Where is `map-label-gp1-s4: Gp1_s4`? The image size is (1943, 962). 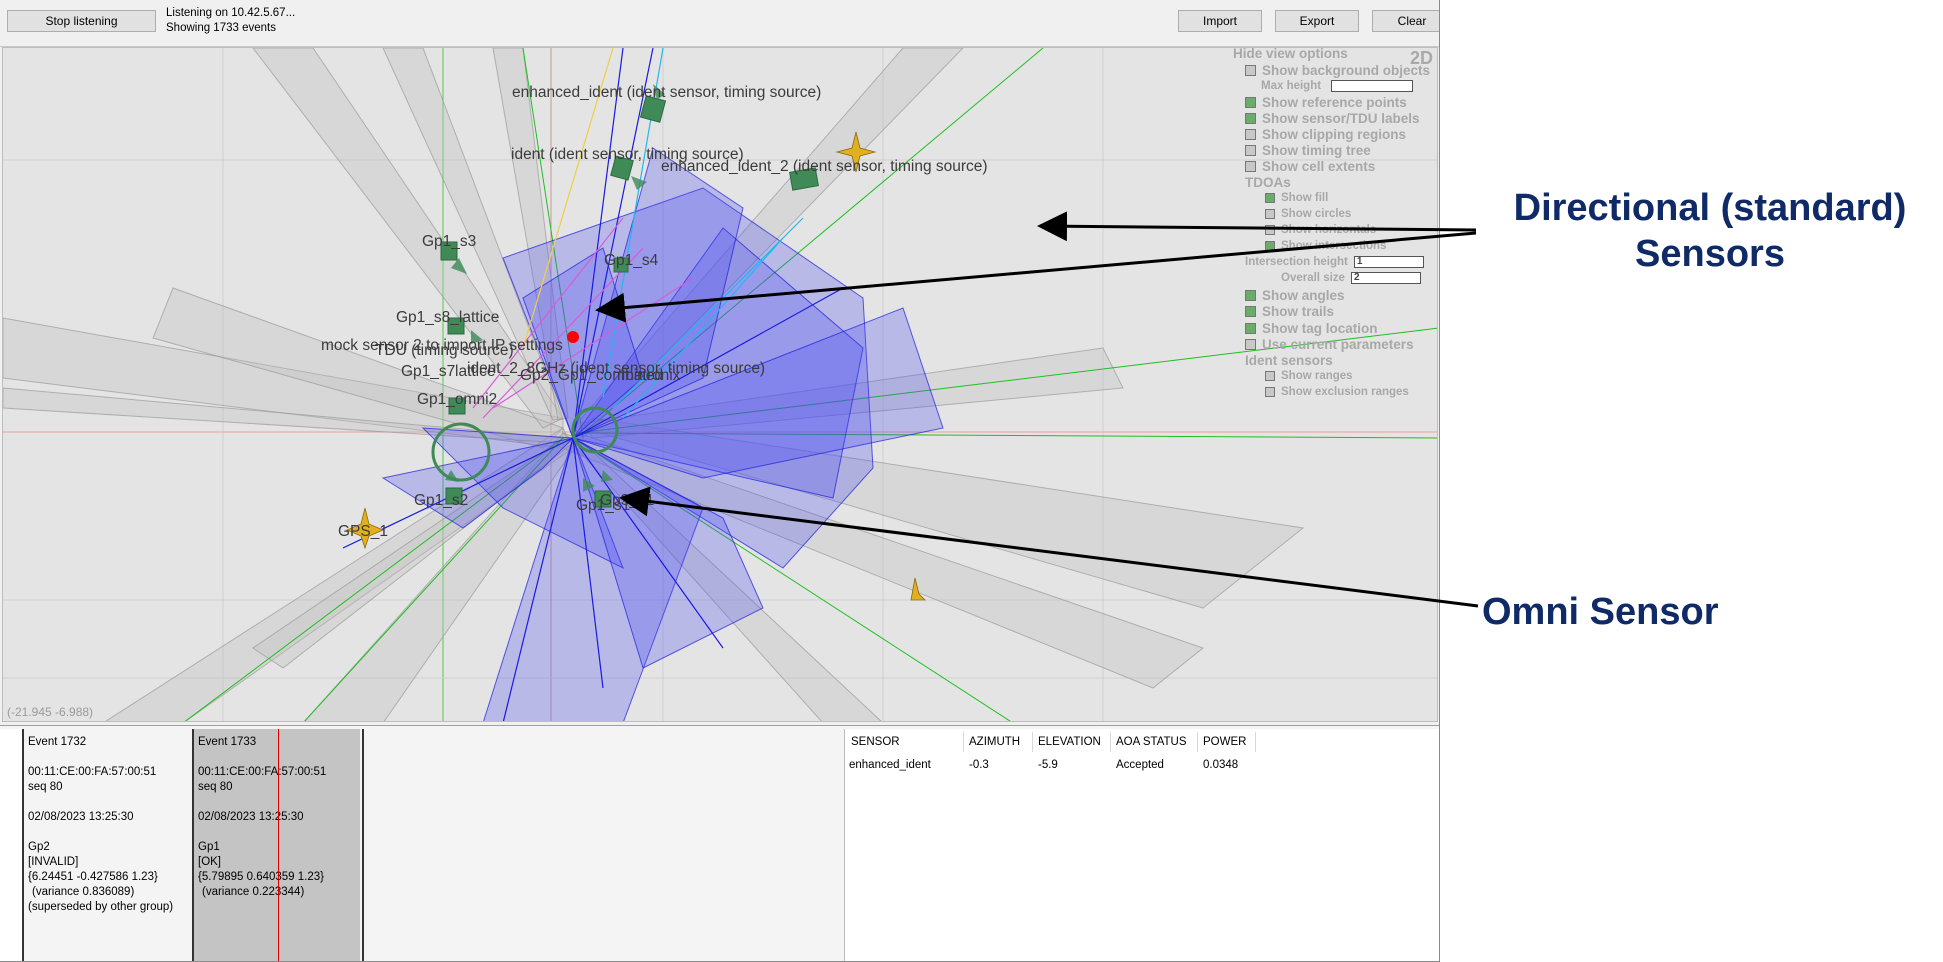
map-label-gp1-s4: Gp1_s4 is located at coordinates (631, 260).